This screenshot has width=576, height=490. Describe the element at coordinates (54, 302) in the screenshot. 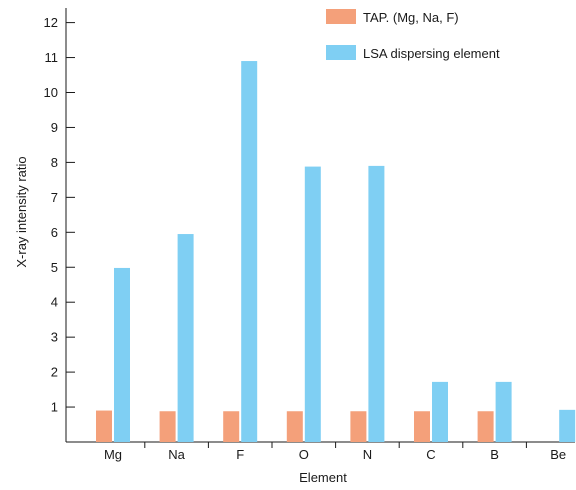

I see `y-tick-label: 4` at that location.